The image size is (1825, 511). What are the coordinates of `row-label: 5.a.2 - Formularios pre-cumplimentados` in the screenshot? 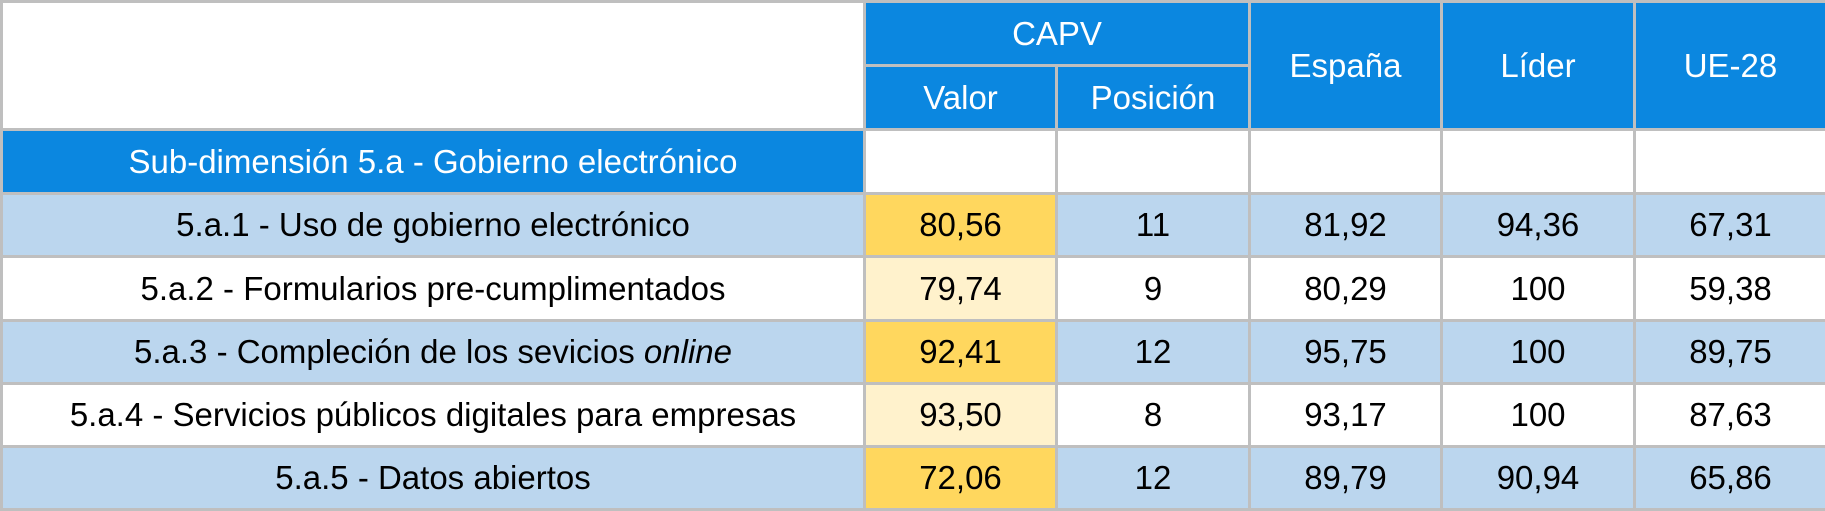 It's located at (433, 288).